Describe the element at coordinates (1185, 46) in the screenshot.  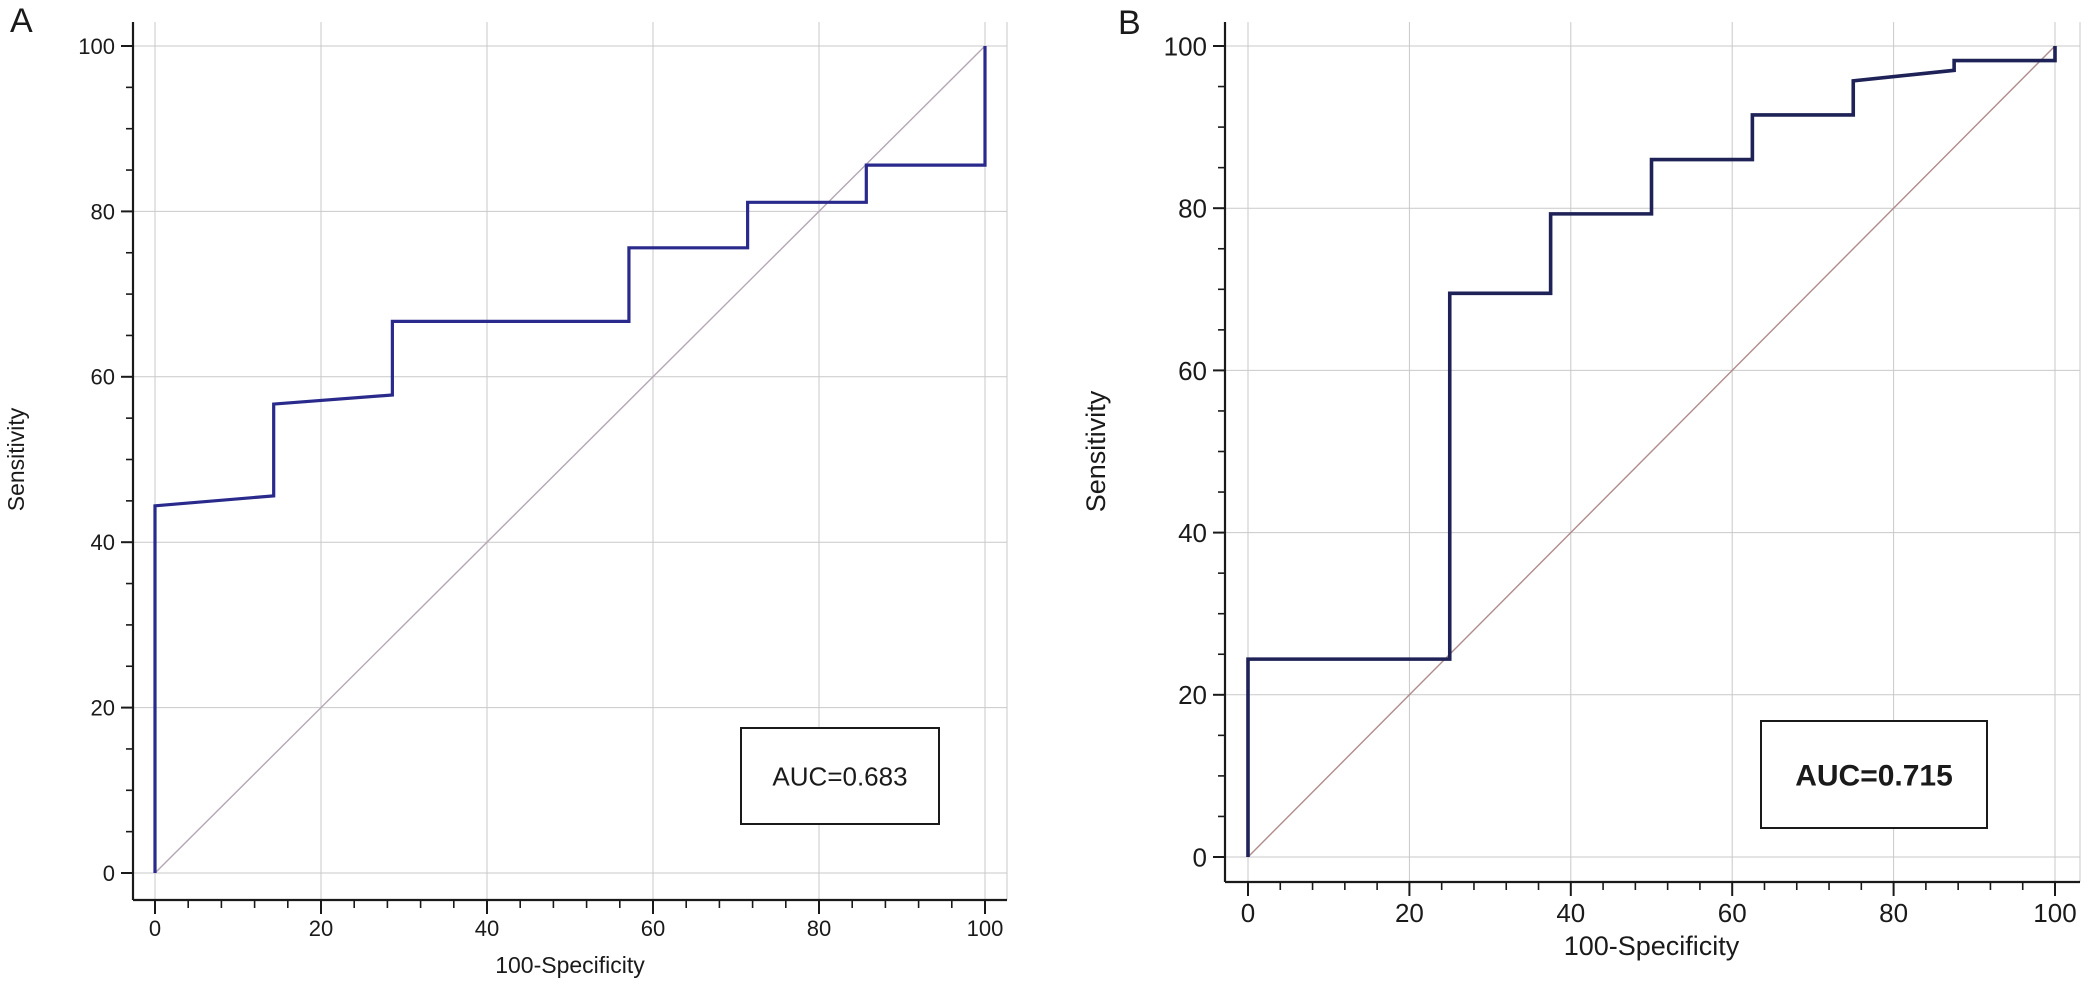
I see `panel-b-y-tick-label-5: 100` at that location.